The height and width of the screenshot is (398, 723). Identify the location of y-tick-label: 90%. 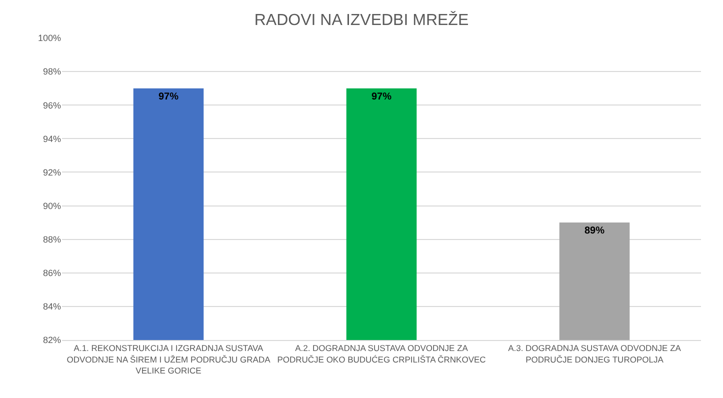
(51, 205).